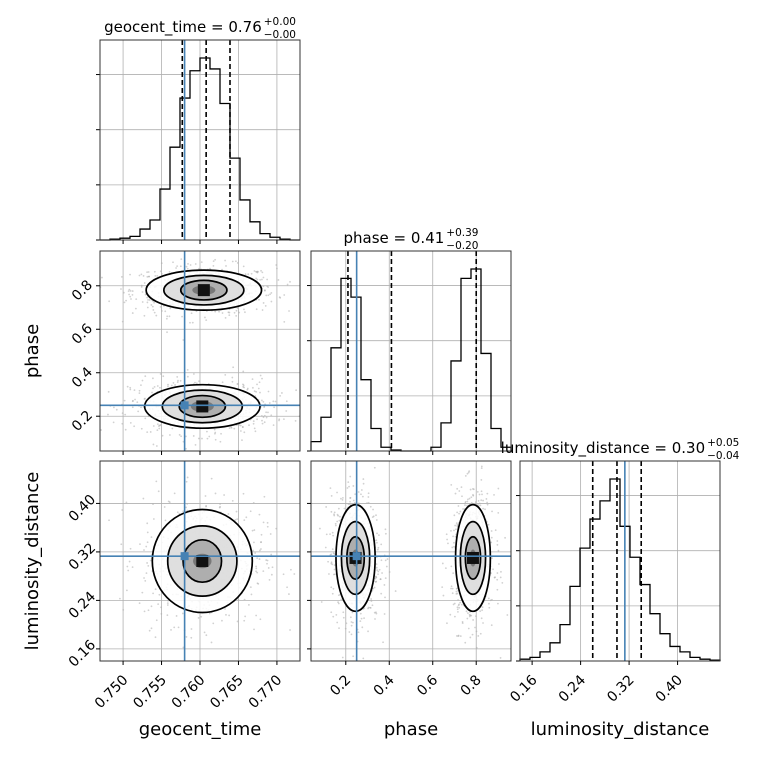  I want to click on truth-marker-phase_vs_geocent_time, so click(184, 405).